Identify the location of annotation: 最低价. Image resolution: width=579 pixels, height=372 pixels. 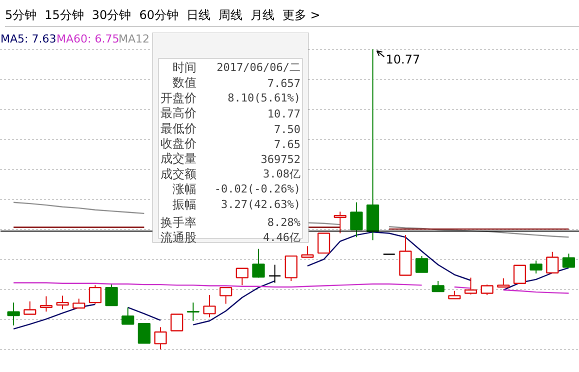
(178, 128).